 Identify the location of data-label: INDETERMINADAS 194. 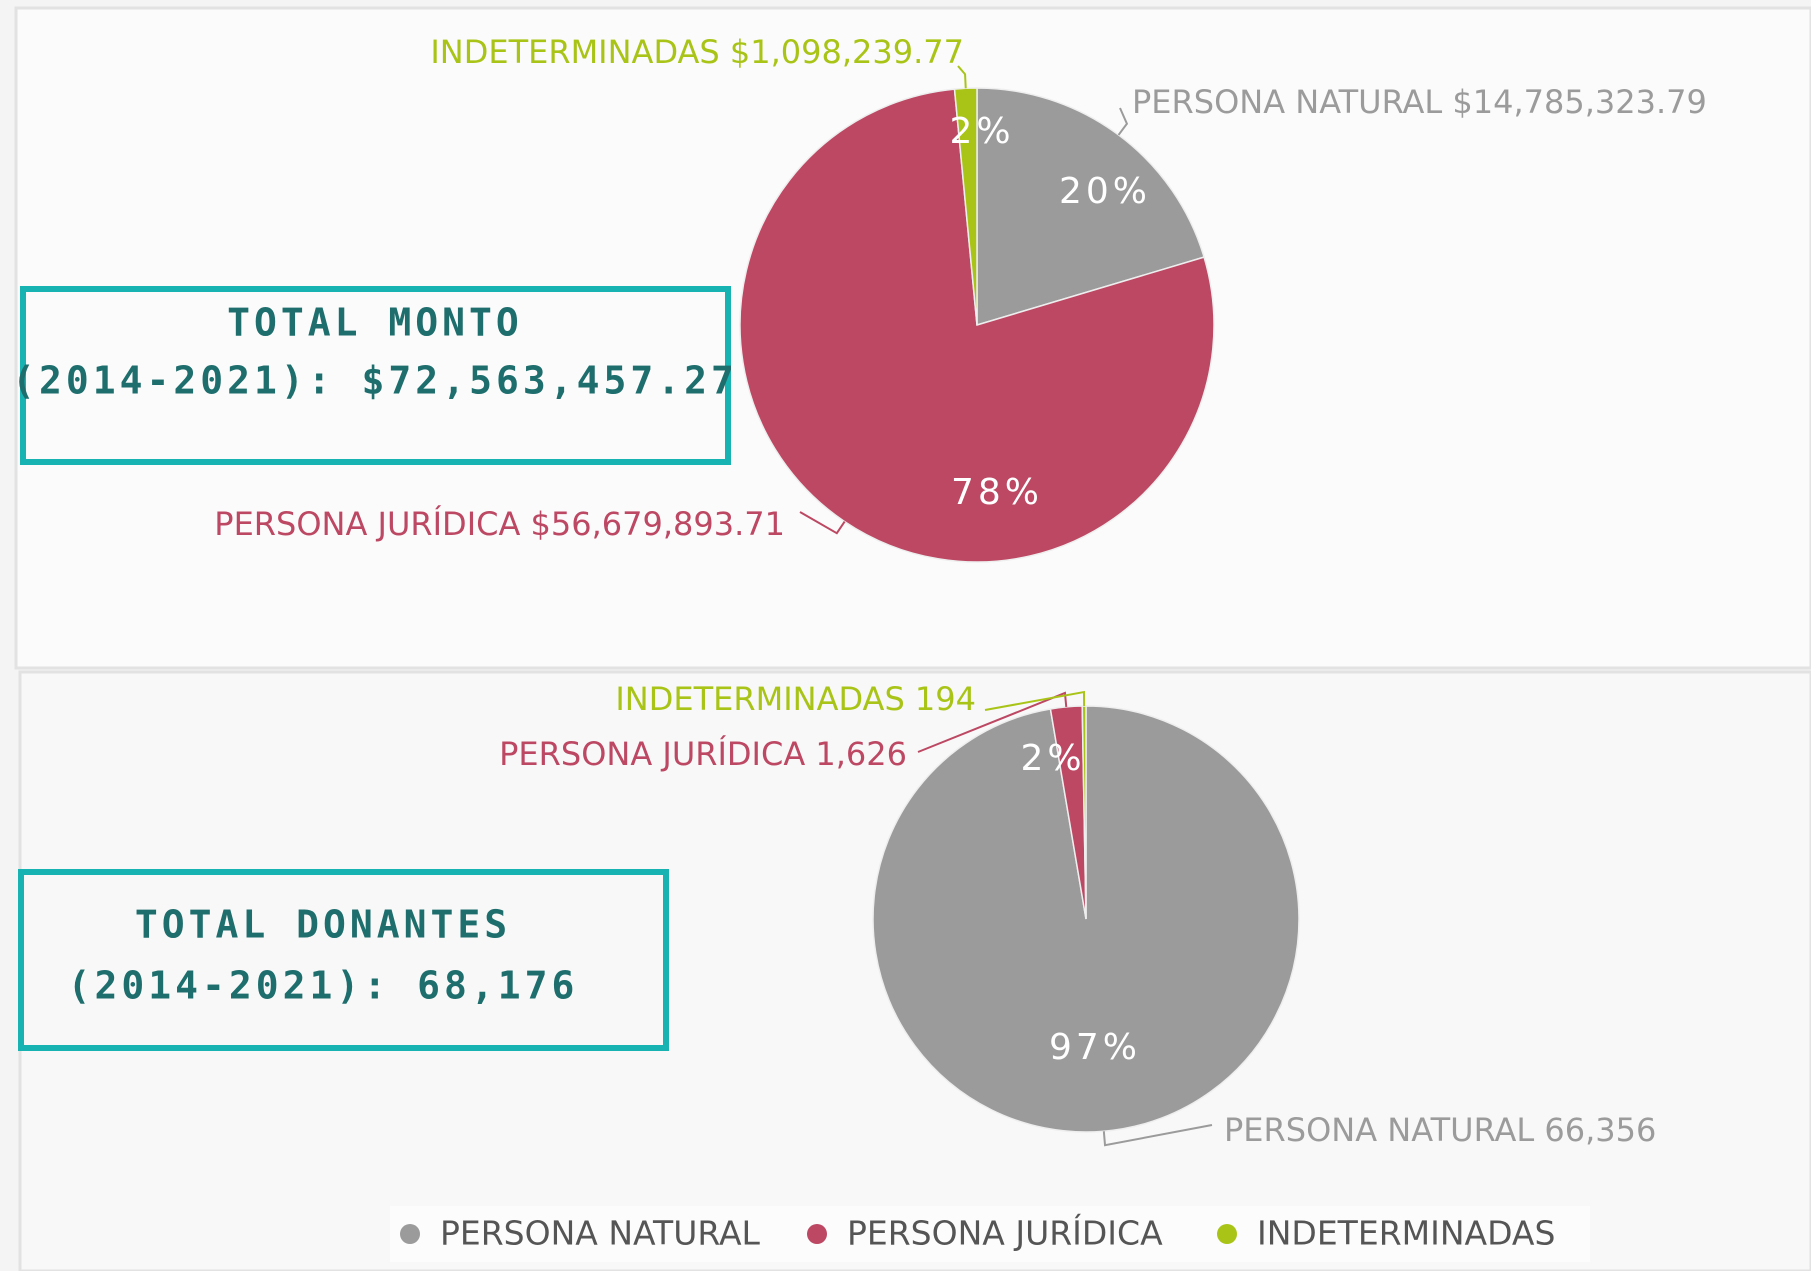
(795, 699).